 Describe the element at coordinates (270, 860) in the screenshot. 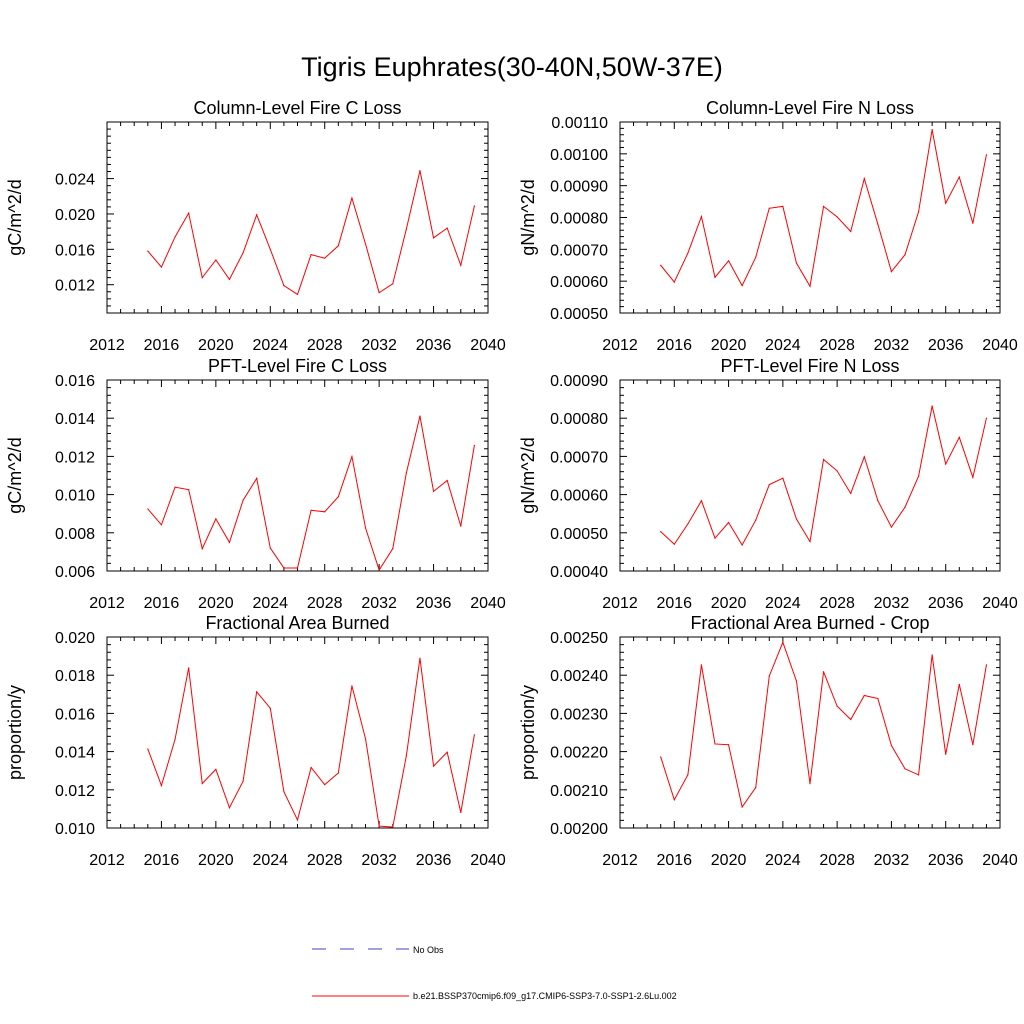

I see `x-tick-label: 2024` at that location.